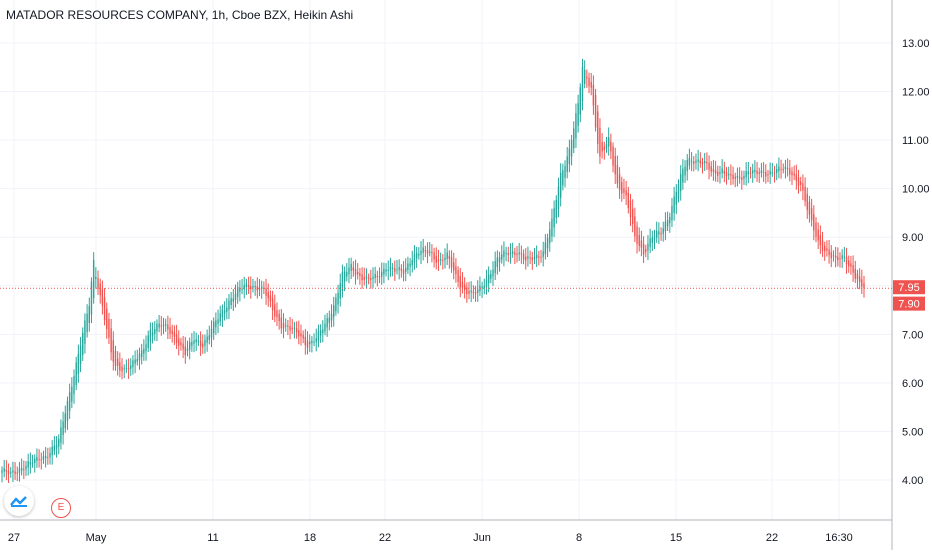 The height and width of the screenshot is (555, 932). Describe the element at coordinates (61, 508) in the screenshot. I see `earnings-marker-icon: E` at that location.